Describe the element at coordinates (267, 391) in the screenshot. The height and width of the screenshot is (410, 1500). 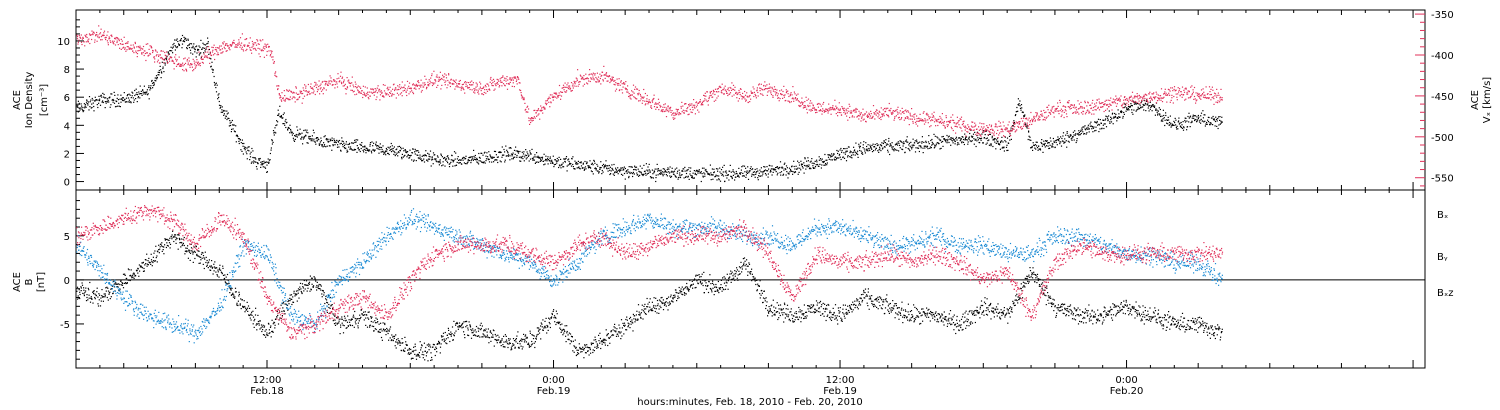
I see `x-tick-date-label: Feb.18` at that location.